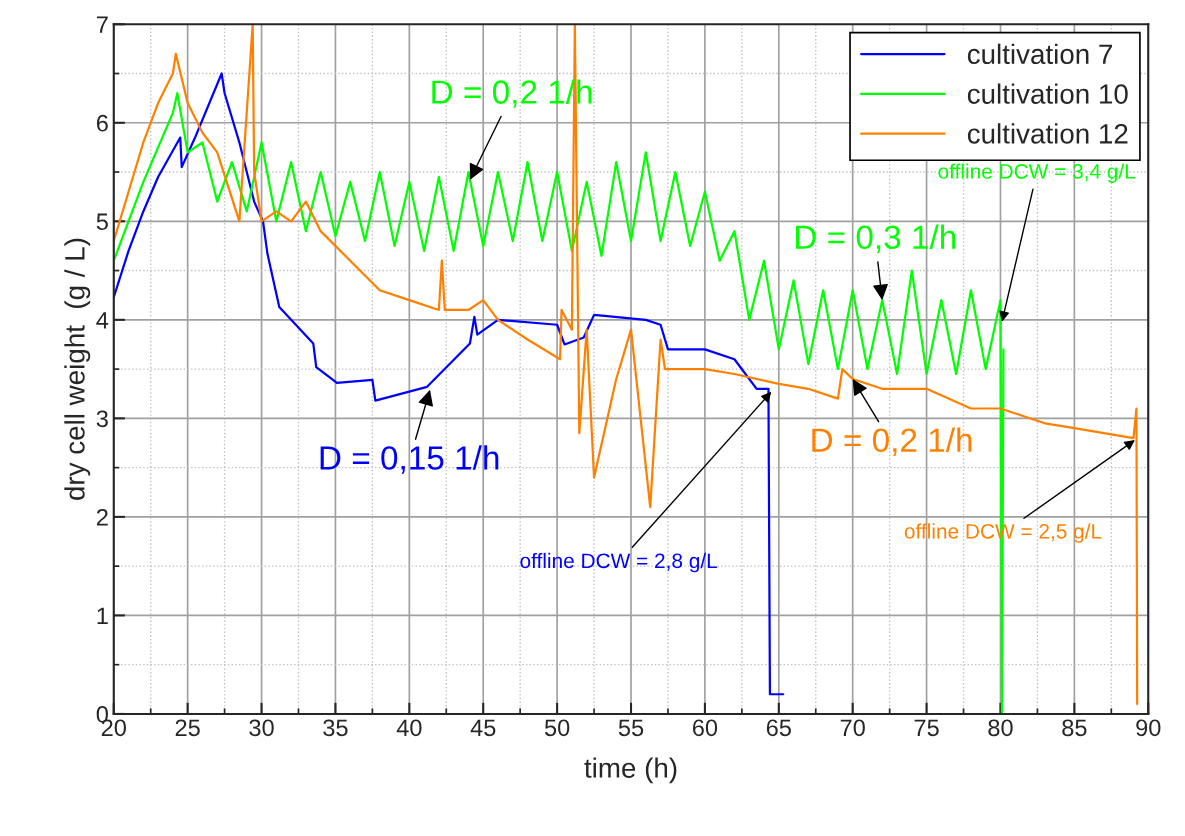  What do you see at coordinates (892, 441) in the screenshot?
I see `annotation: D = 0,2 1/h` at bounding box center [892, 441].